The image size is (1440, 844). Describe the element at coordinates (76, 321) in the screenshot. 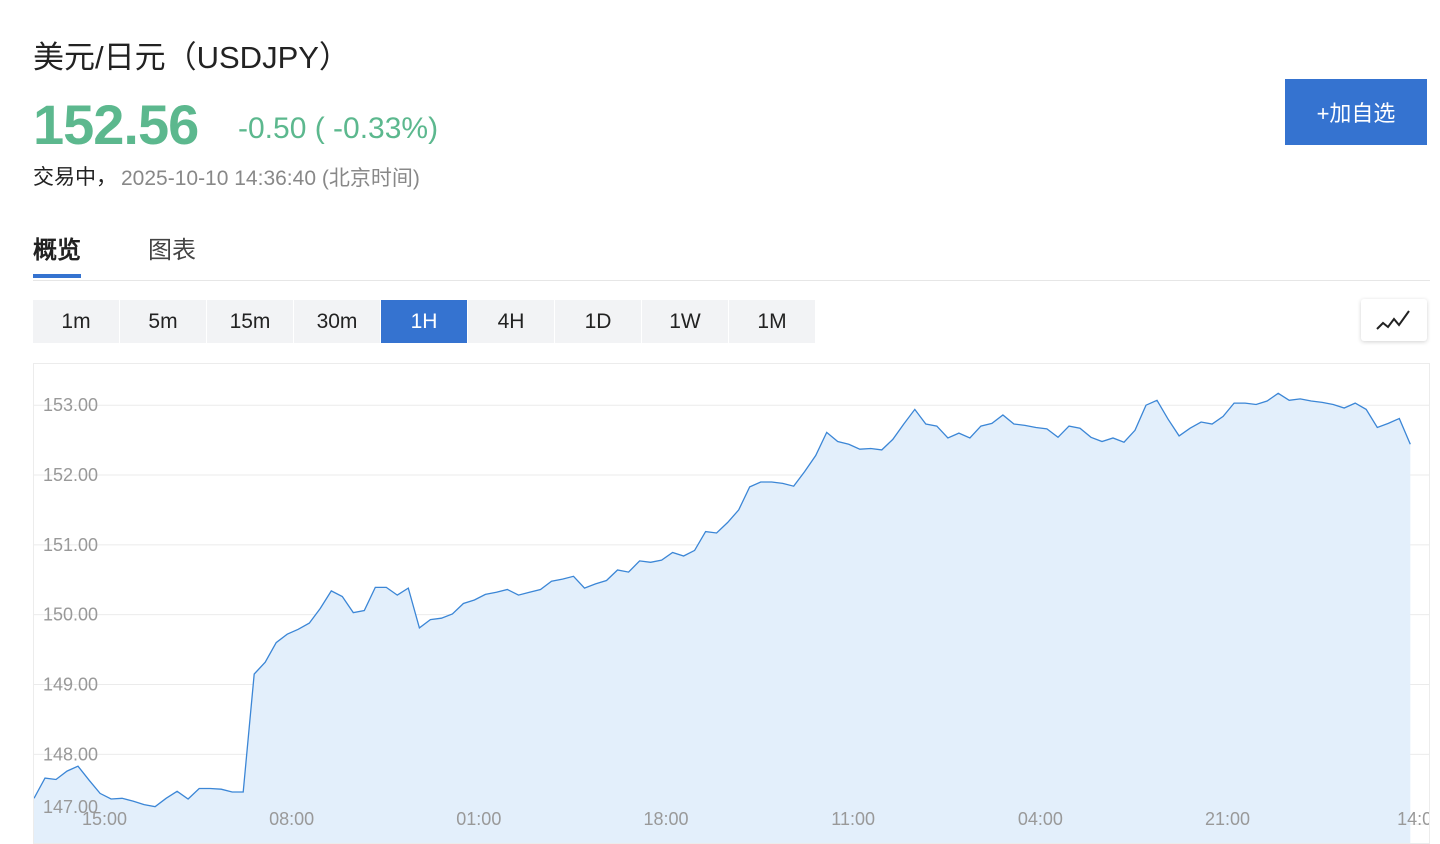

I see `period-button: 1m` at that location.